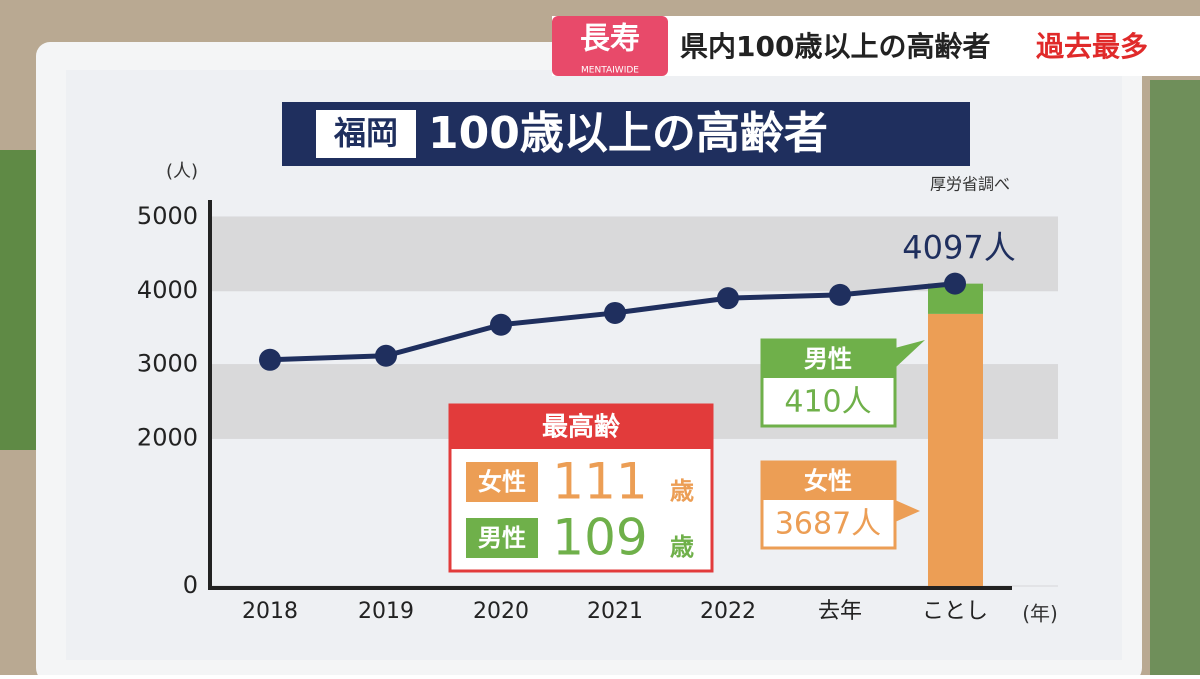  What do you see at coordinates (167, 437) in the screenshot?
I see `y-tick-label: 2000` at bounding box center [167, 437].